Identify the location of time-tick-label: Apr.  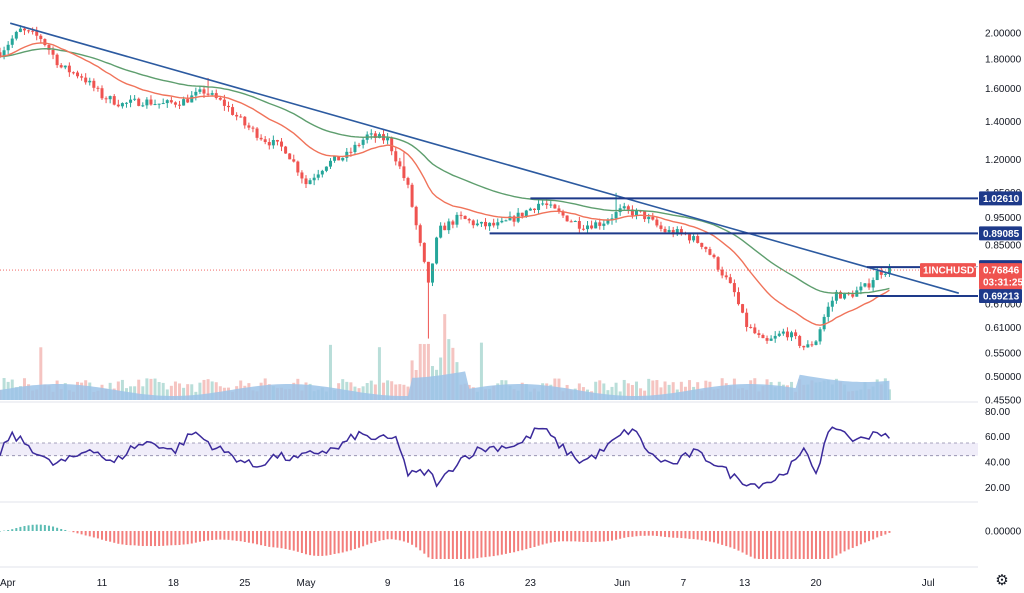
(8, 583).